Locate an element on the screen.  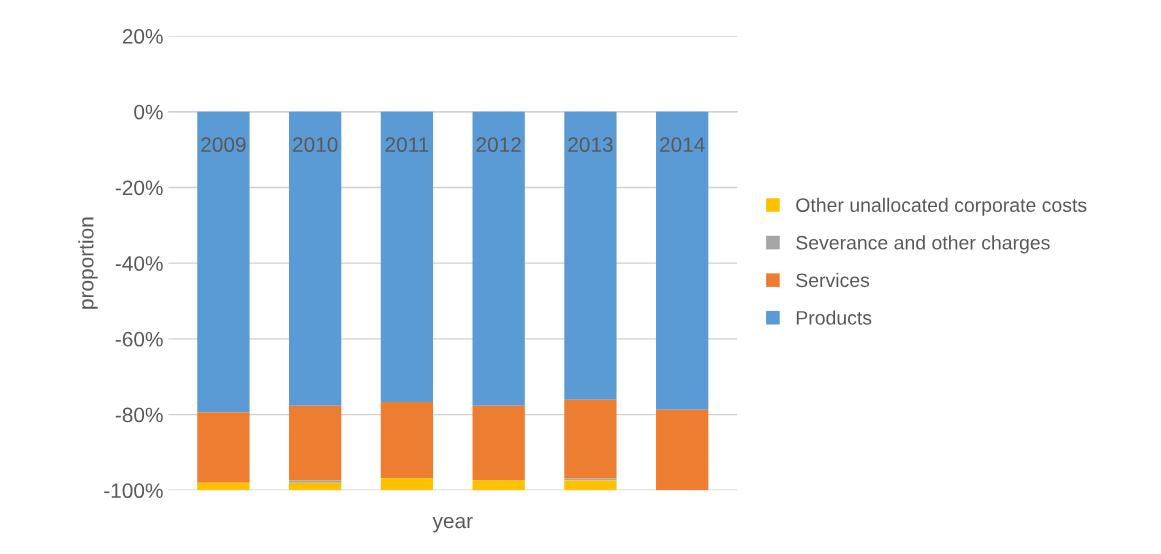
legend-label: Products is located at coordinates (834, 317).